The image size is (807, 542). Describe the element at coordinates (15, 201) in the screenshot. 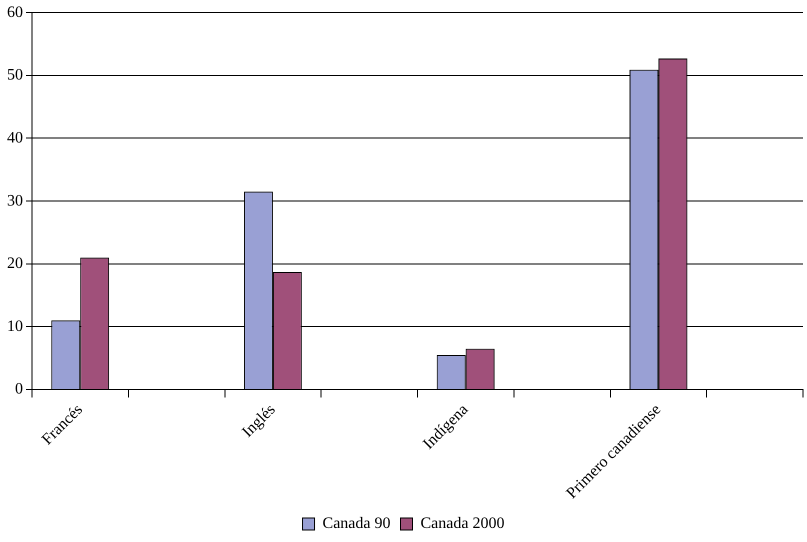

I see `y-tick-label: 30` at that location.